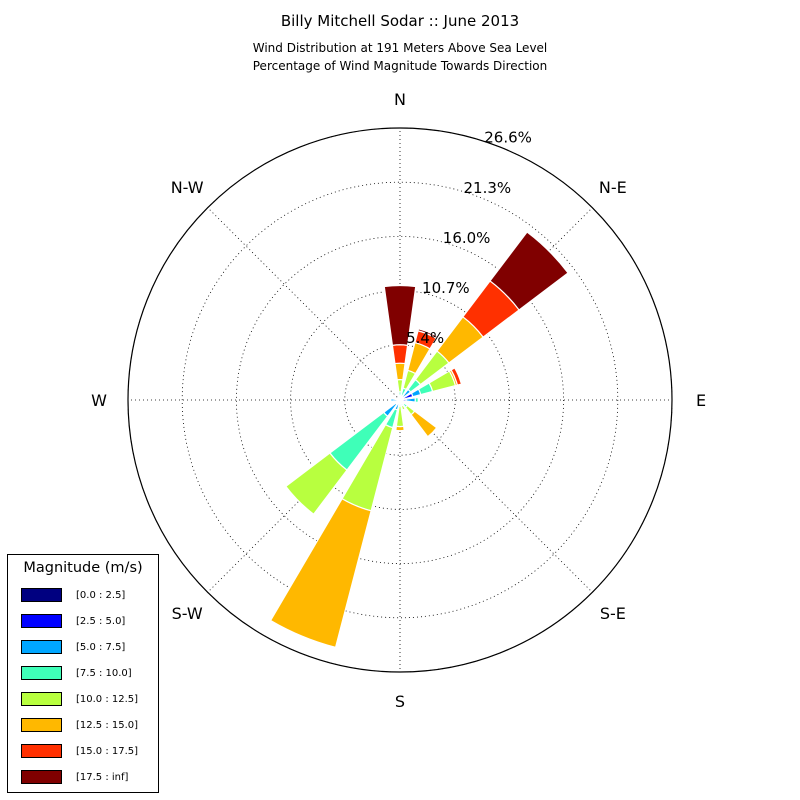  Describe the element at coordinates (488, 188) in the screenshot. I see `radial-tick-label: 21.3%` at that location.